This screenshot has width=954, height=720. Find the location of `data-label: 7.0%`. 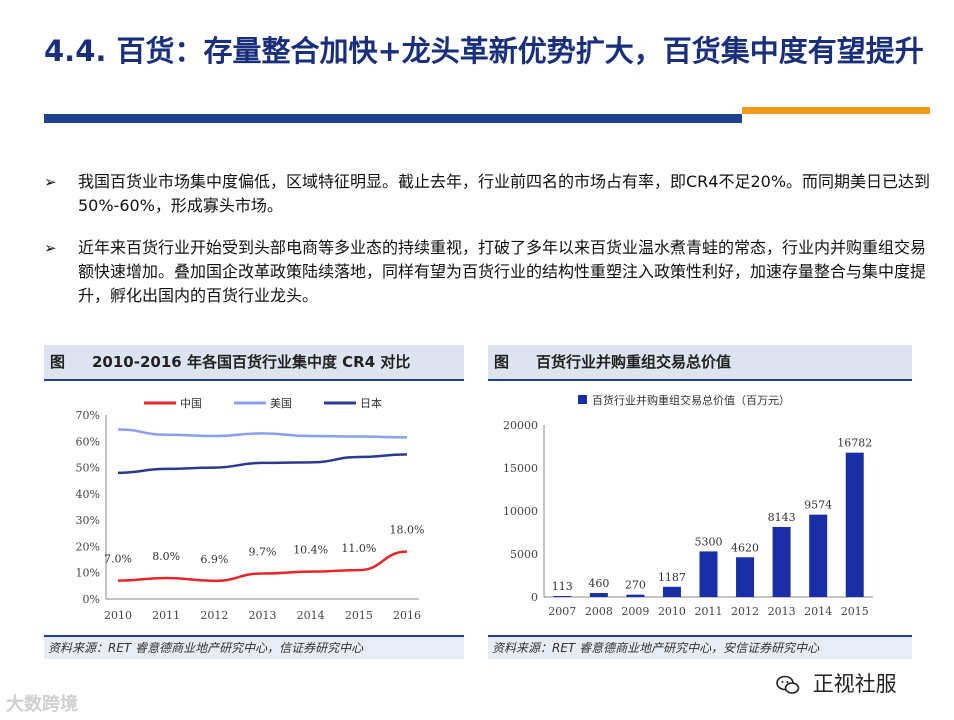

data-label: 7.0% is located at coordinates (118, 559).